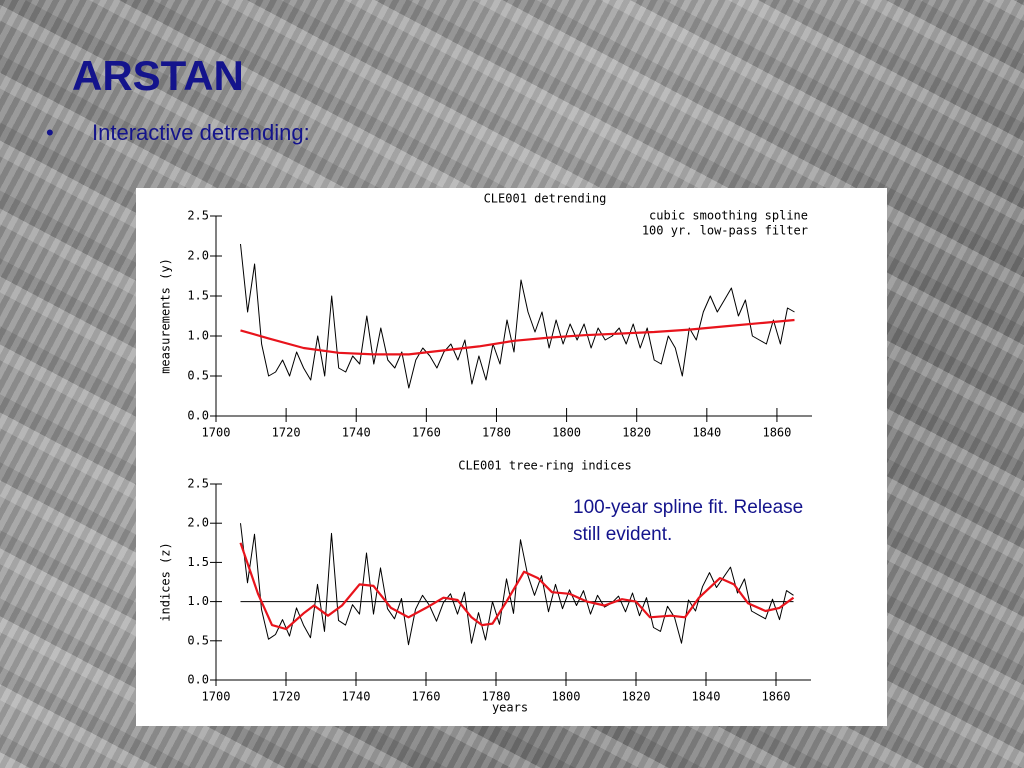  Describe the element at coordinates (688, 507) in the screenshot. I see `note-line: 100-year spline fit. Release` at that location.